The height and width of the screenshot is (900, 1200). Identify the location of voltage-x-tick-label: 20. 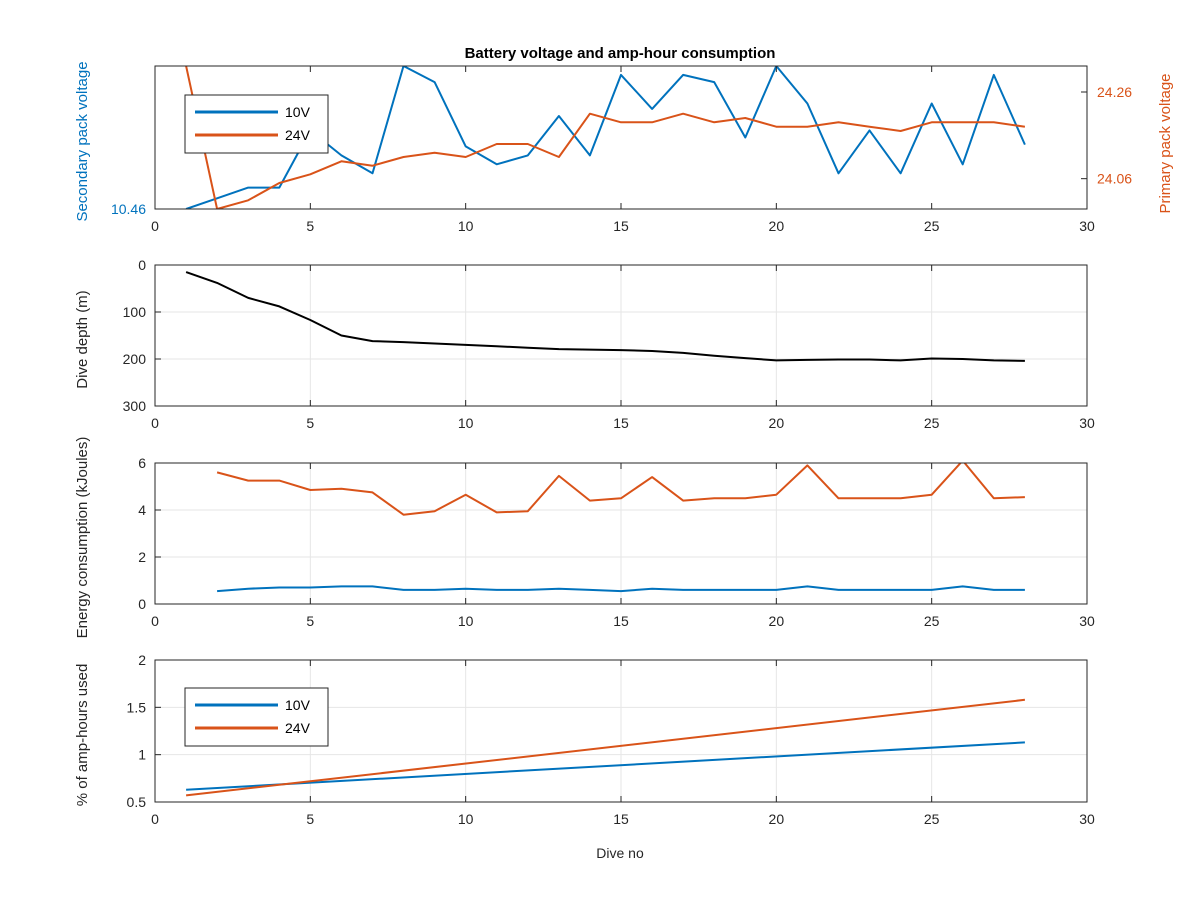
(777, 226).